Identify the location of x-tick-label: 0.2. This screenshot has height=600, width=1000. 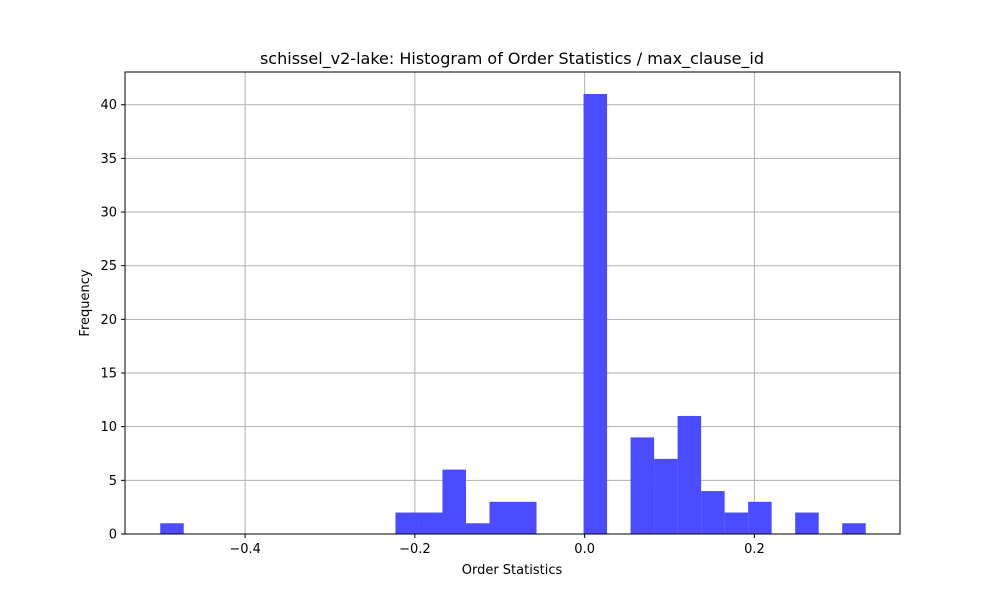
(754, 549).